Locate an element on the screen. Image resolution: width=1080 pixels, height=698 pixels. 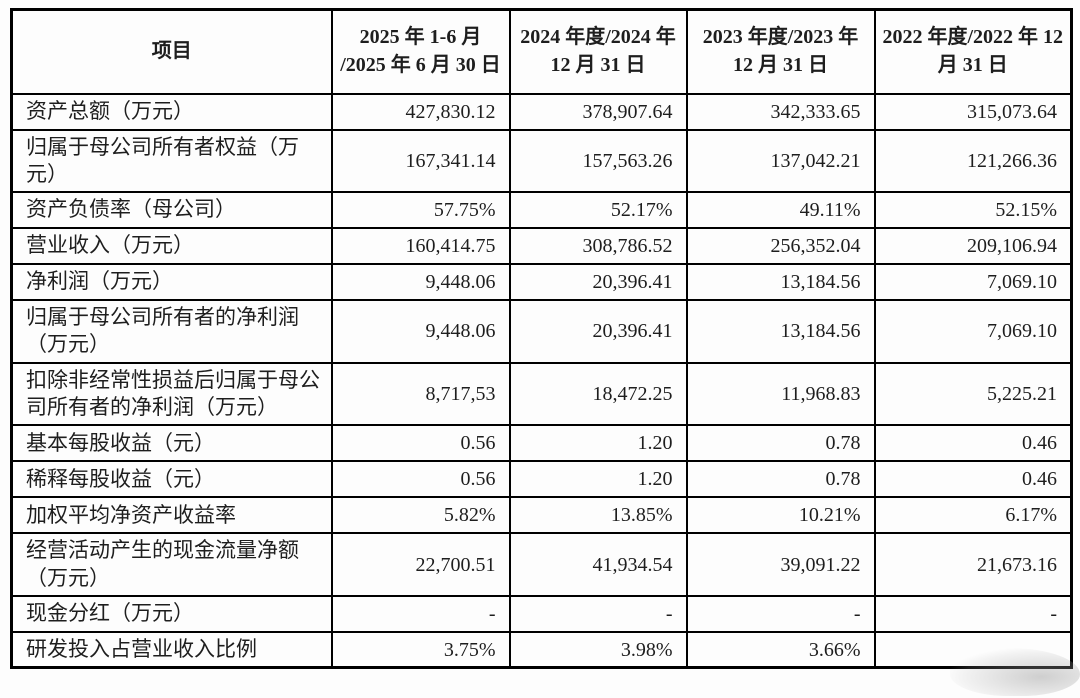
column-header-2023: 2023 年度/2023 年 12 月 31 日 is located at coordinates (780, 51).